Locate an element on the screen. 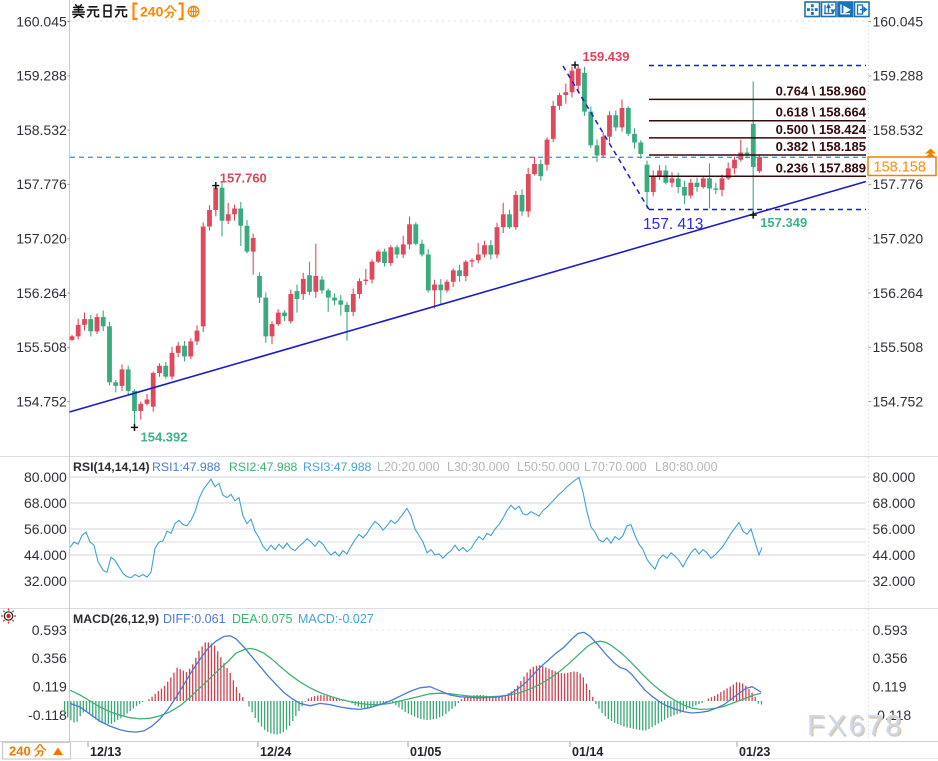 The height and width of the screenshot is (761, 938). svg-text: MACD(26,12,9) is located at coordinates (116, 619).